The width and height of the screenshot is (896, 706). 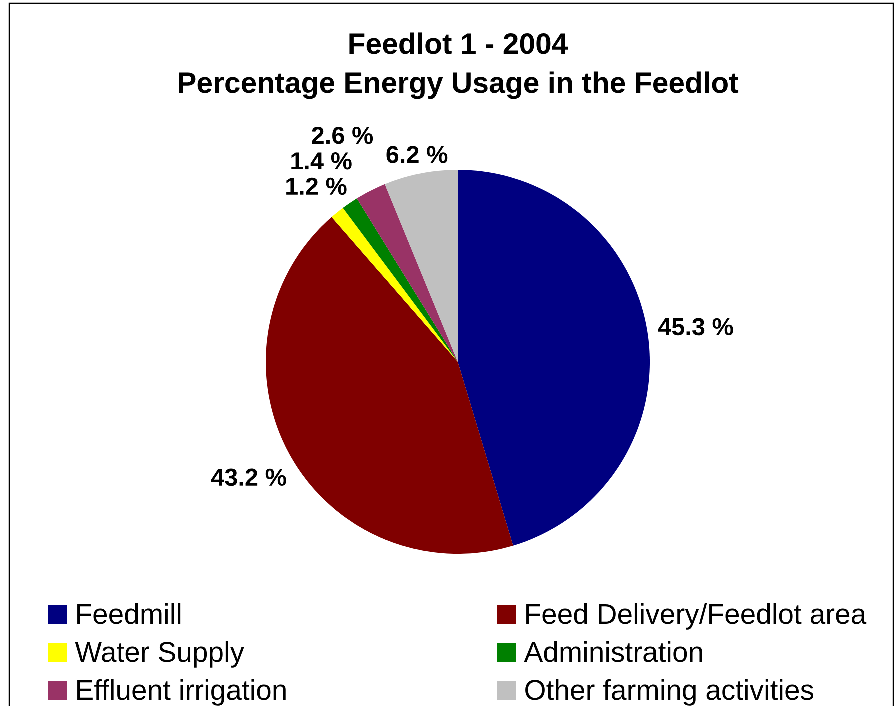 I want to click on data-label: 1.2 %, so click(x=316, y=187).